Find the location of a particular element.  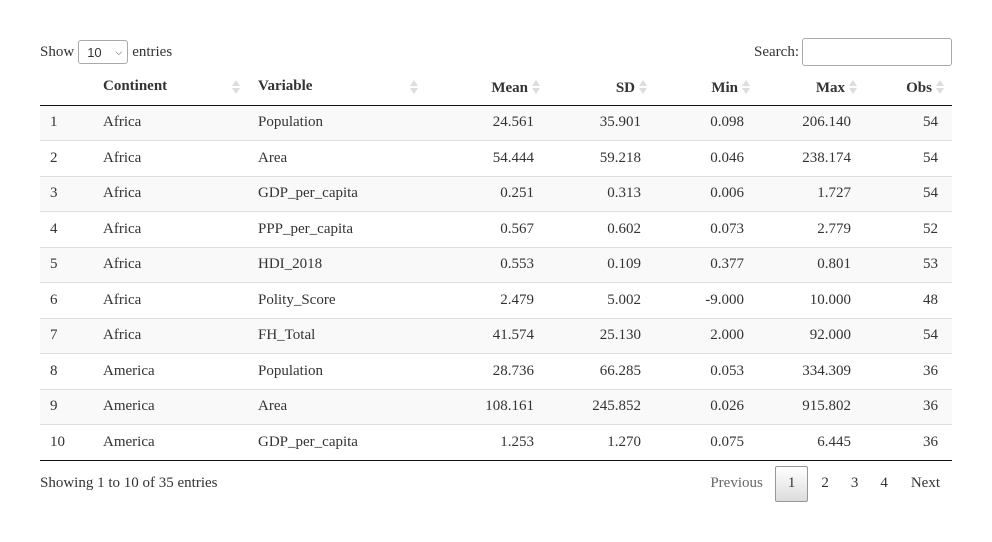

cell-max: 92.000 is located at coordinates (811, 335).